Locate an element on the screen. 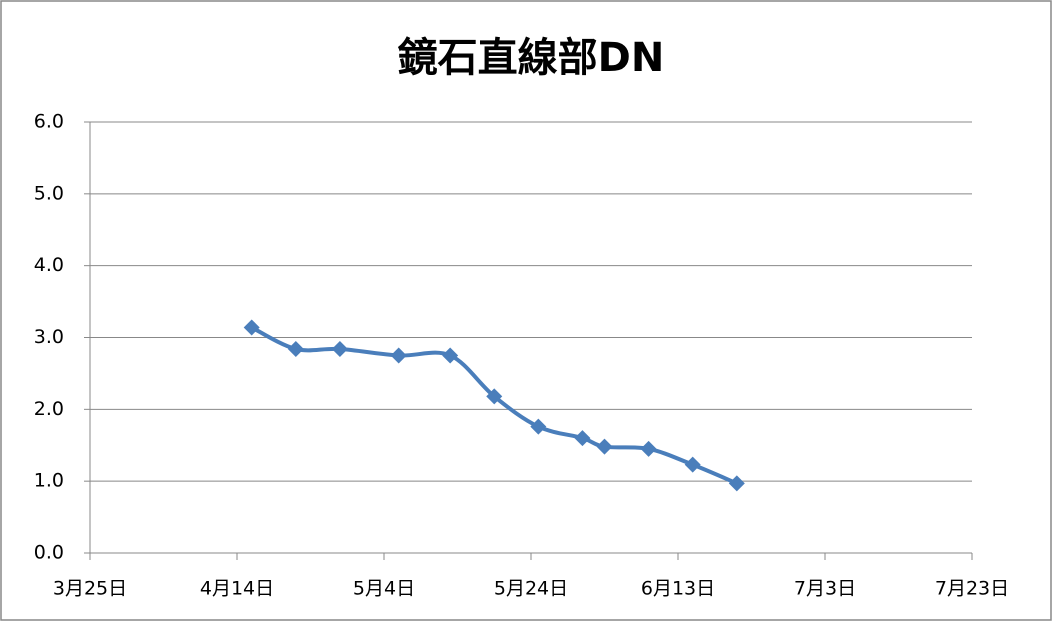 The height and width of the screenshot is (623, 1054). chart-title: 鏡石直線部DN is located at coordinates (531, 58).